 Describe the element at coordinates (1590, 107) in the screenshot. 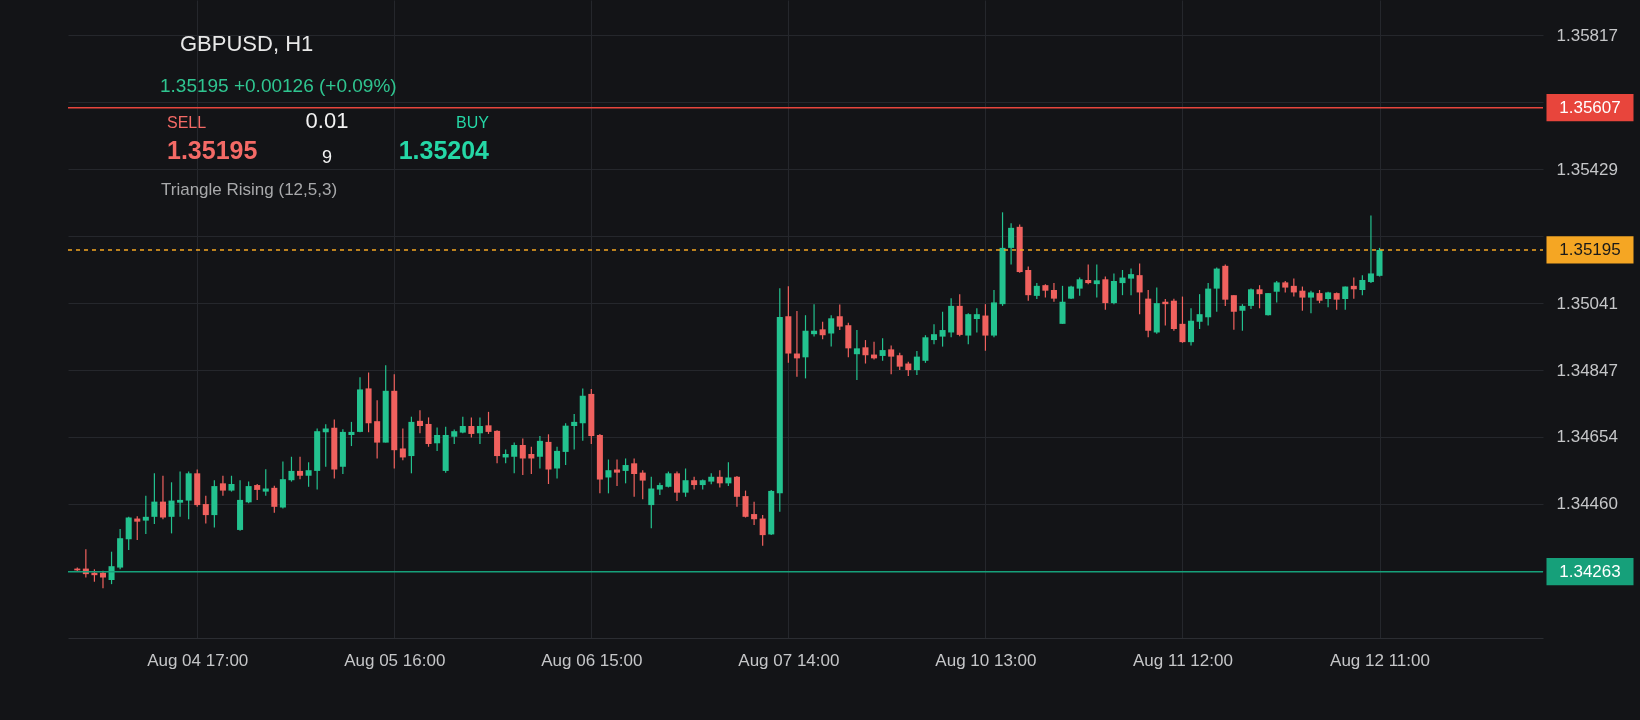

I see `ref-line-label: 1.35607` at that location.